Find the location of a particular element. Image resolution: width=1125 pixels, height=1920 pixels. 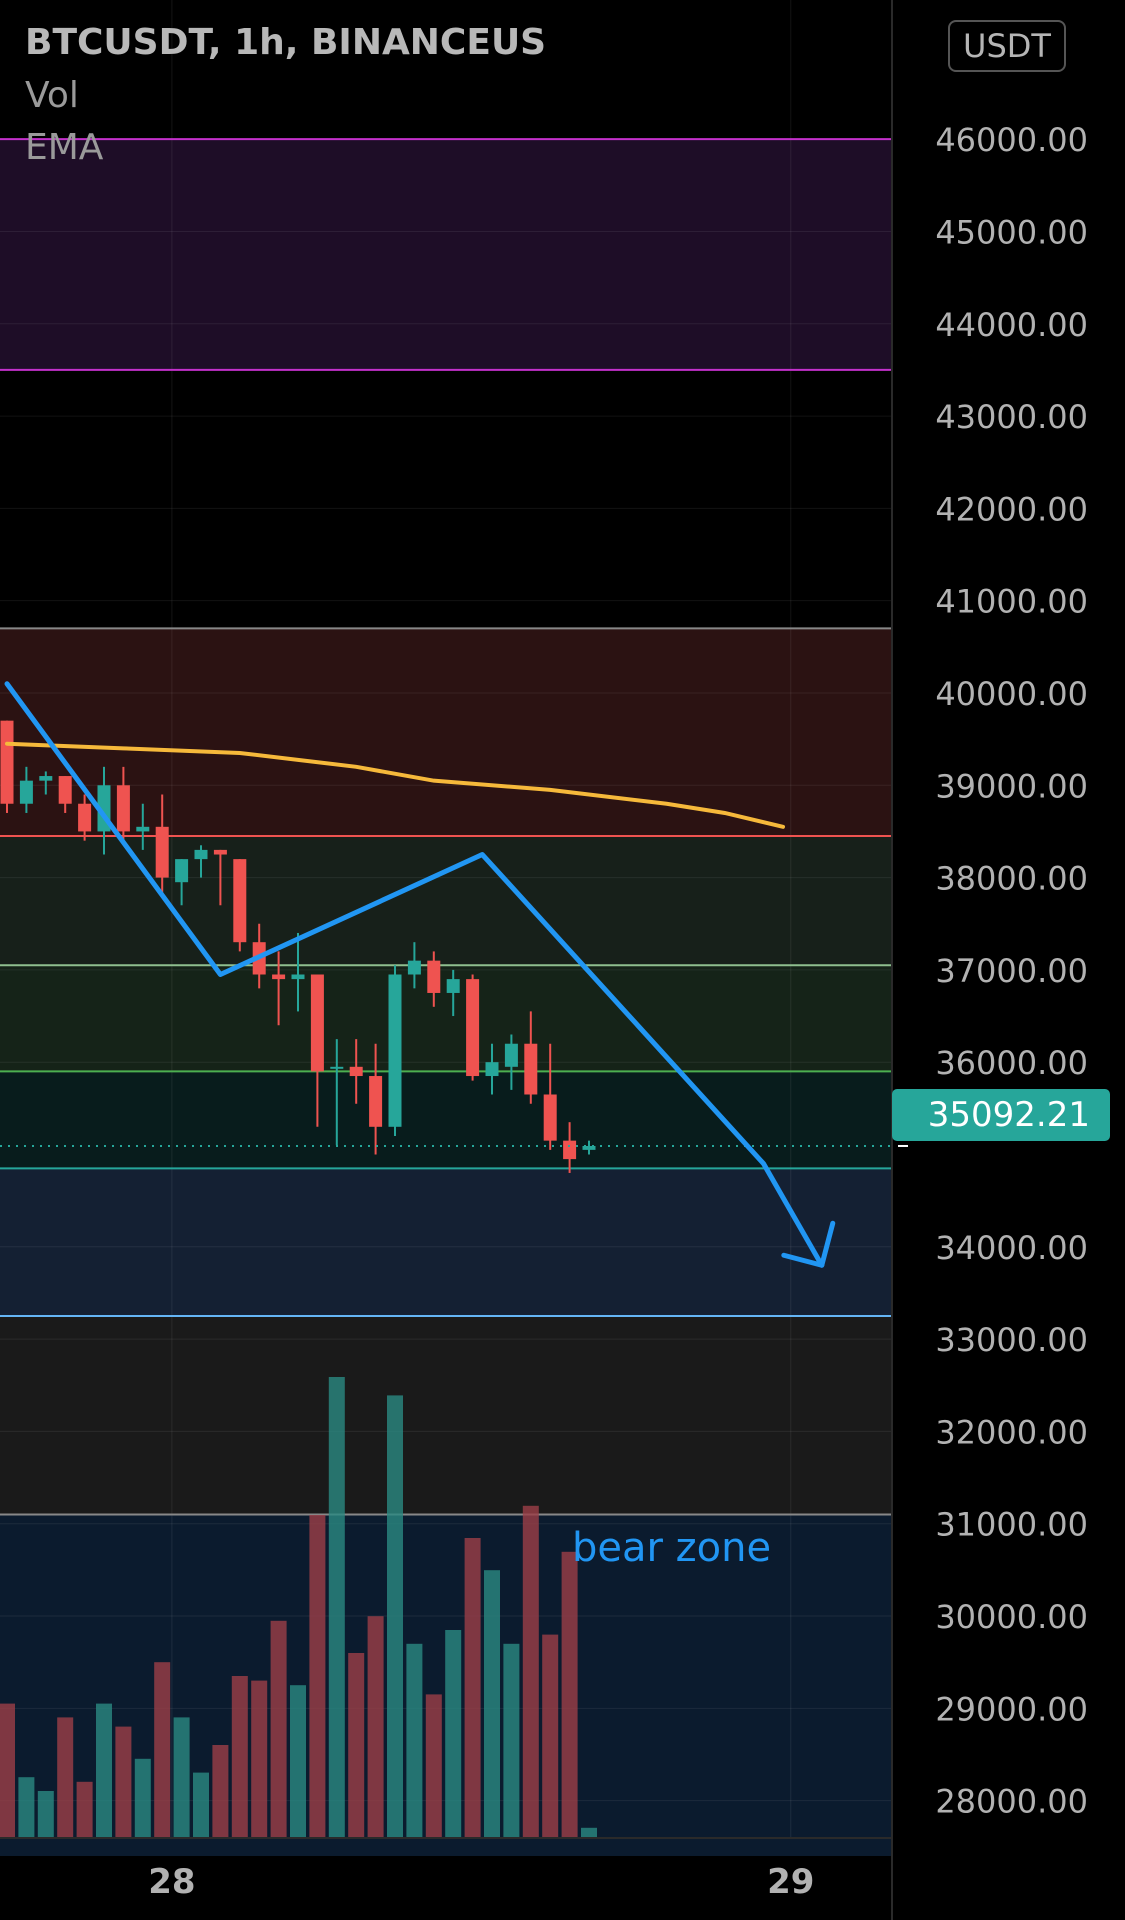

projection-arrowhead is located at coordinates (808, 1244).